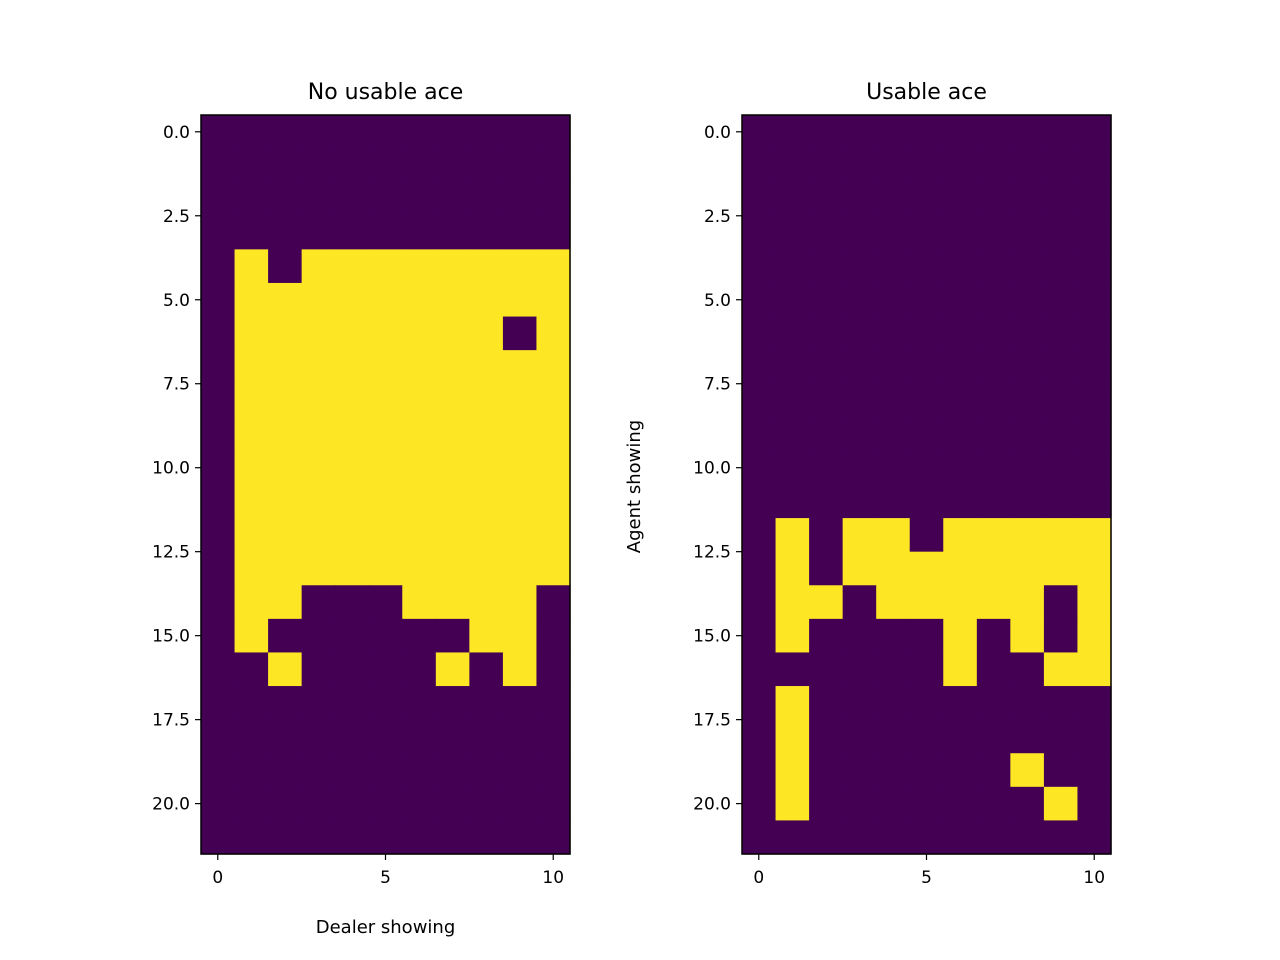 This screenshot has height=960, width=1280. I want to click on y-tick-label: 10.0, so click(171, 469).